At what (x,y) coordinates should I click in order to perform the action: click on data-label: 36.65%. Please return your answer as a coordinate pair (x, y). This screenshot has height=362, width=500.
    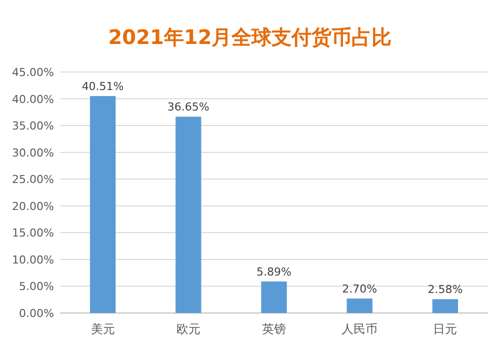
    Looking at the image, I should click on (188, 107).